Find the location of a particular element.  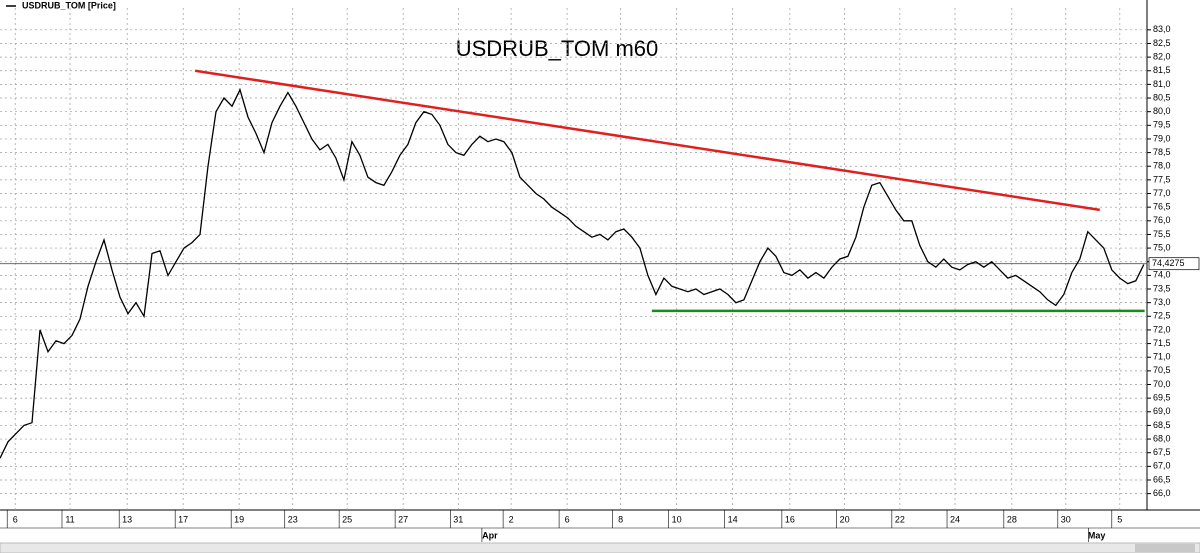

scroll-thumb is located at coordinates (1165, 548).